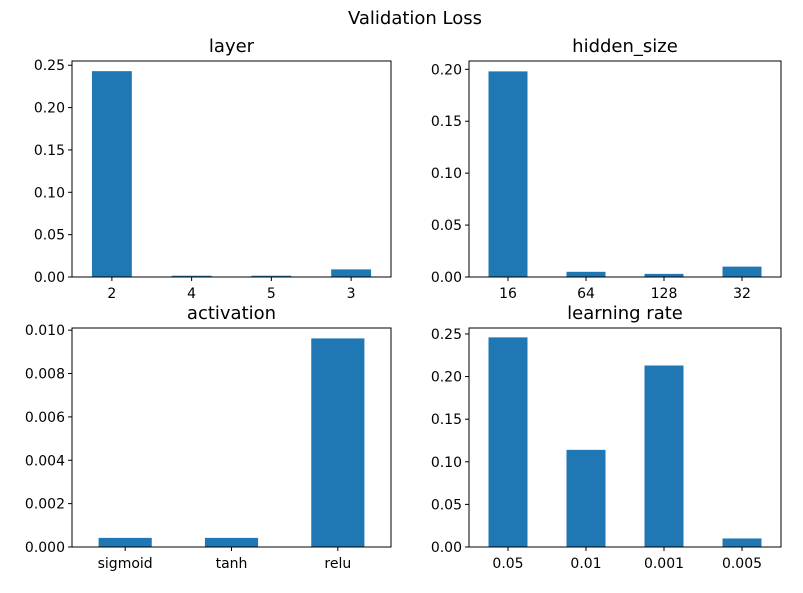  What do you see at coordinates (232, 46) in the screenshot?
I see `chart-1-title: layer` at bounding box center [232, 46].